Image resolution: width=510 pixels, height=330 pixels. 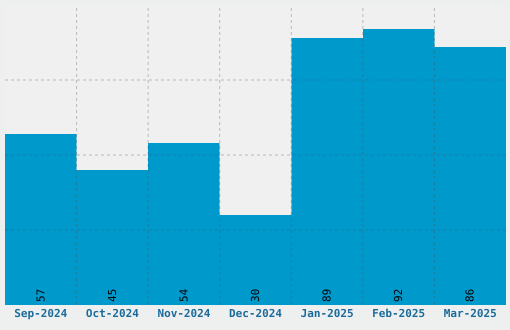 What do you see at coordinates (184, 313) in the screenshot?
I see `x-tick-label: Nov-2024` at bounding box center [184, 313].